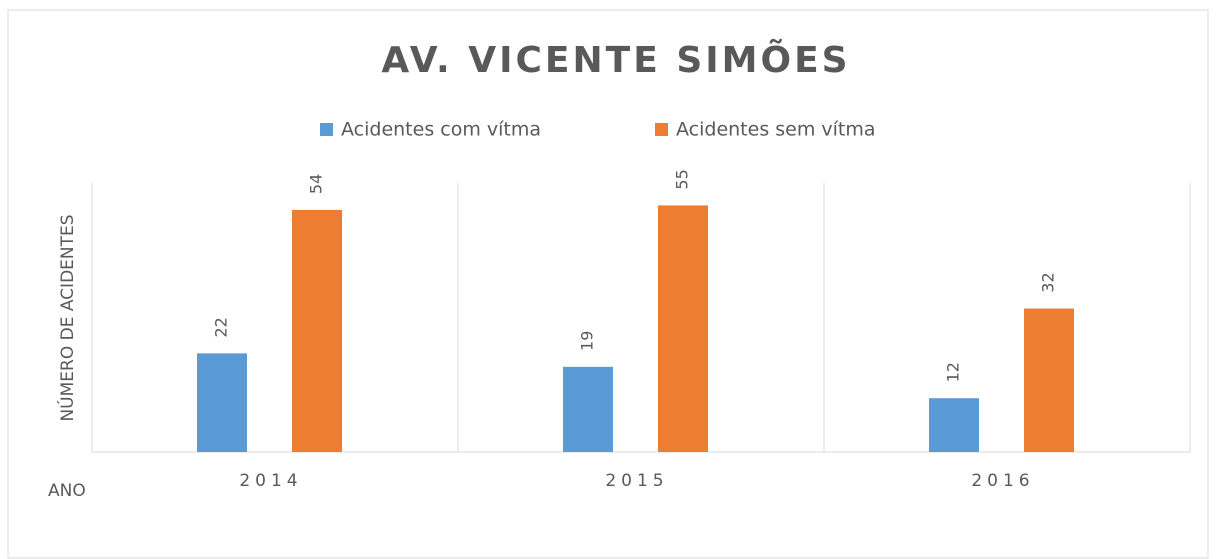 The height and width of the screenshot is (559, 1216). What do you see at coordinates (441, 130) in the screenshot?
I see `legend-label: Acidentes com vítma` at bounding box center [441, 130].